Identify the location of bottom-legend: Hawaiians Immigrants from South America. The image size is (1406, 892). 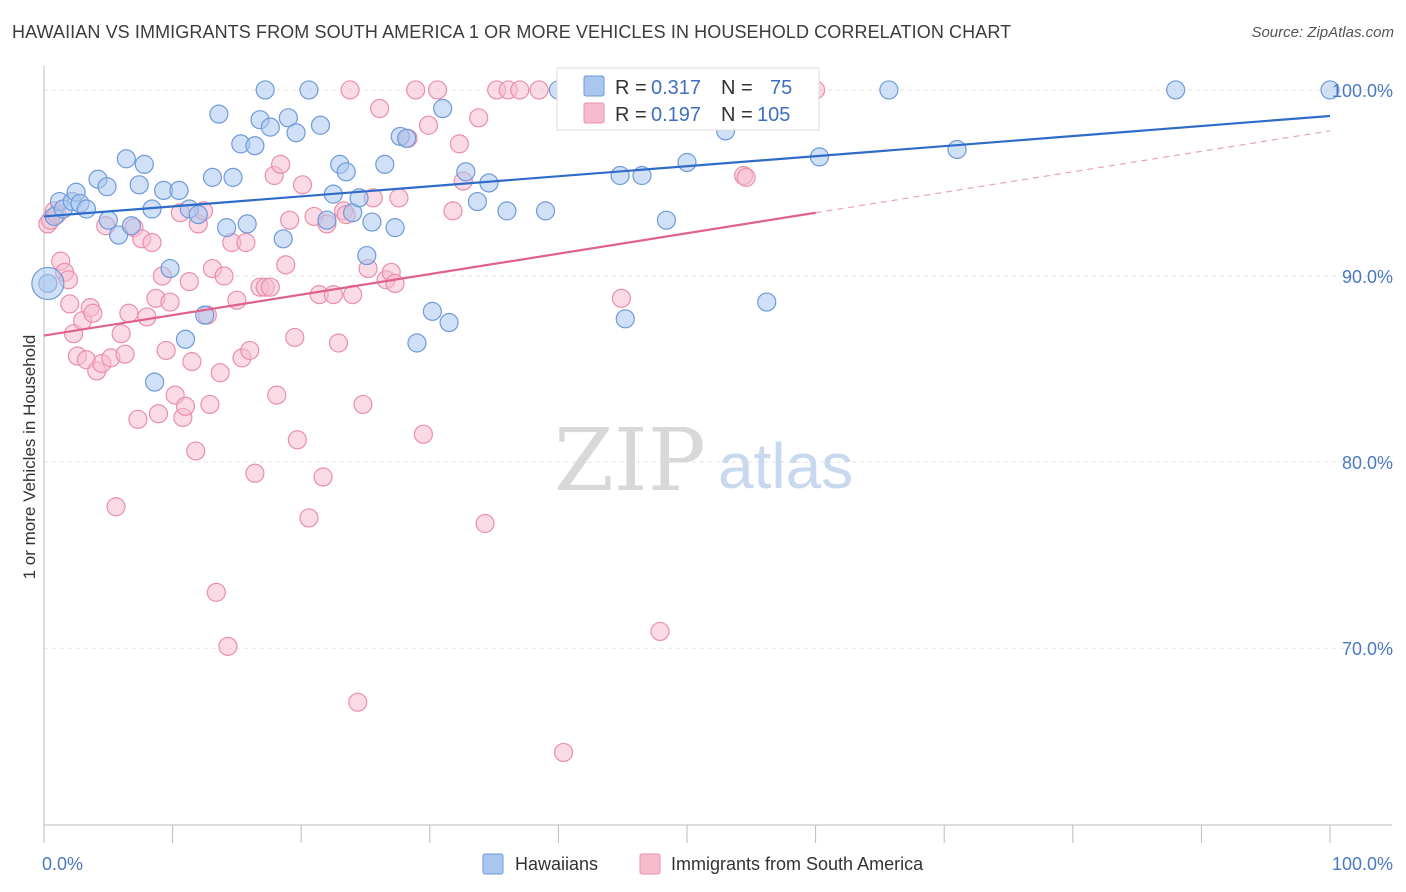
(703, 864).